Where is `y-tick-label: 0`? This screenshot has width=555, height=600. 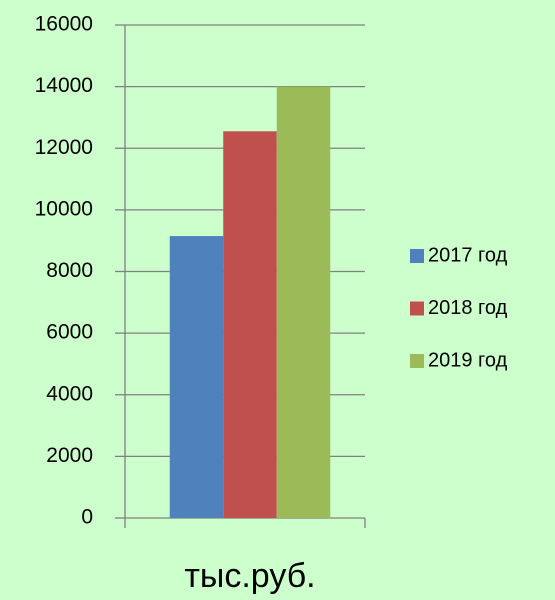
y-tick-label: 0 is located at coordinates (87, 517).